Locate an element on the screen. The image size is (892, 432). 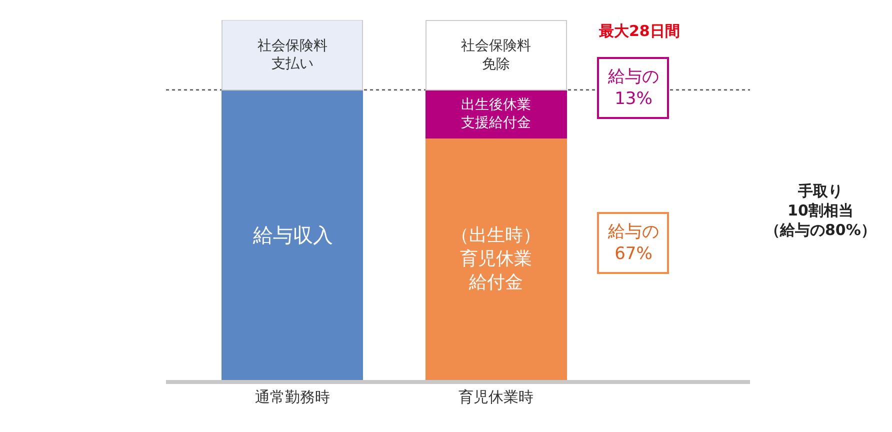
annotation: 給与の13% is located at coordinates (633, 88).